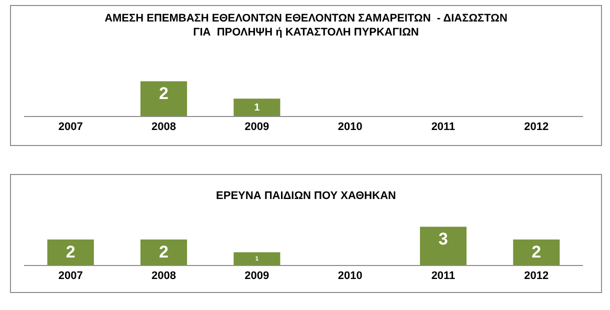 The width and height of the screenshot is (610, 310). Describe the element at coordinates (443, 239) in the screenshot. I see `data-label: 3` at that location.